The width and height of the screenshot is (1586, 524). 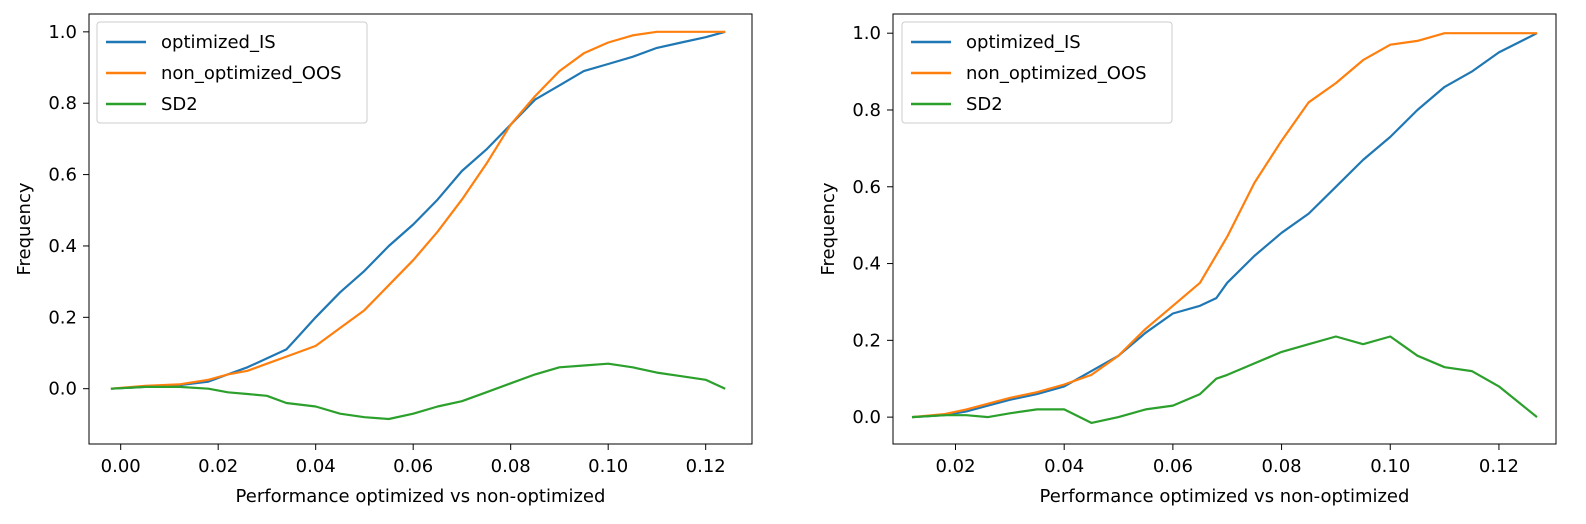 I want to click on right-x-tick-label: 0.12, so click(x=1499, y=466).